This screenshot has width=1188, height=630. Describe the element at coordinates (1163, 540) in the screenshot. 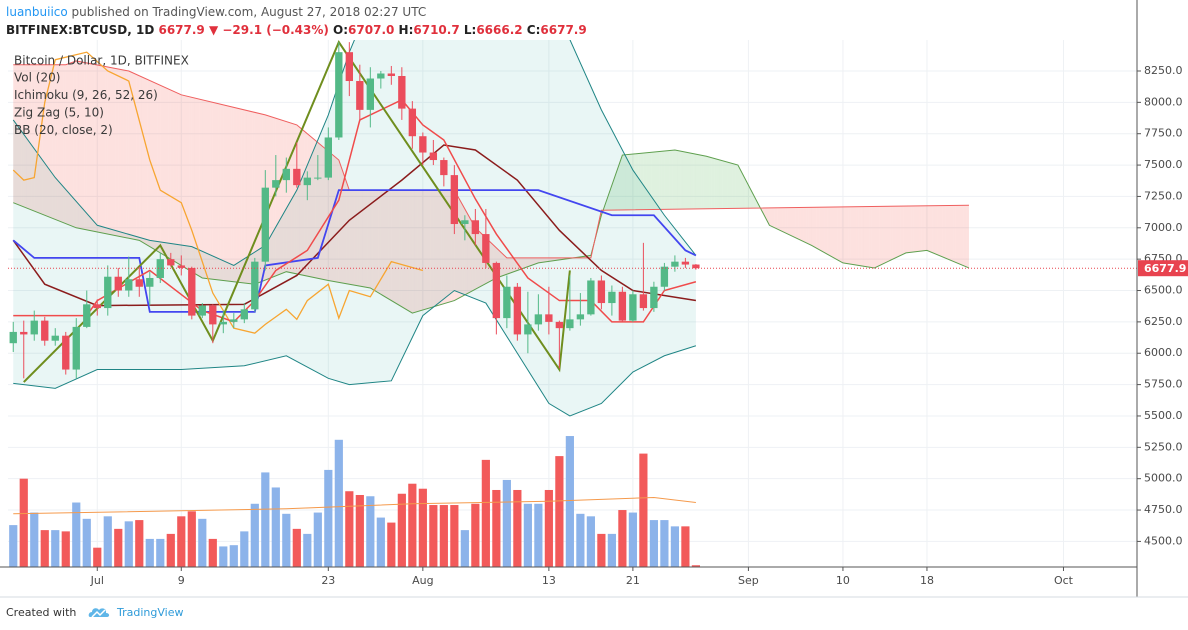

I see `y-tick-label: 4500.0` at that location.